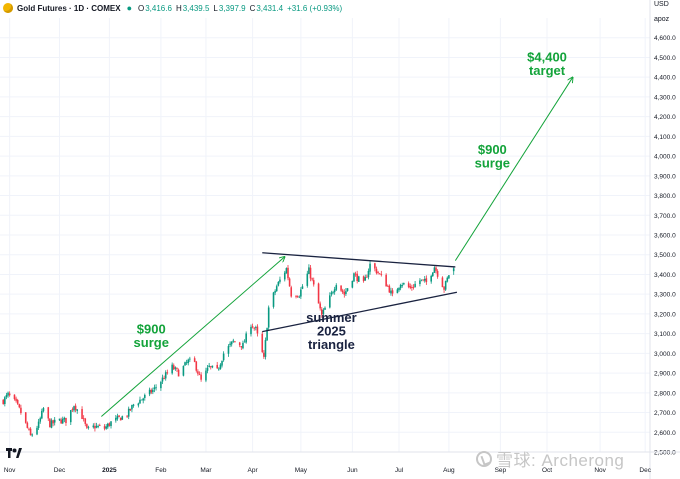  I want to click on target-label-line: $4,400, so click(547, 56).